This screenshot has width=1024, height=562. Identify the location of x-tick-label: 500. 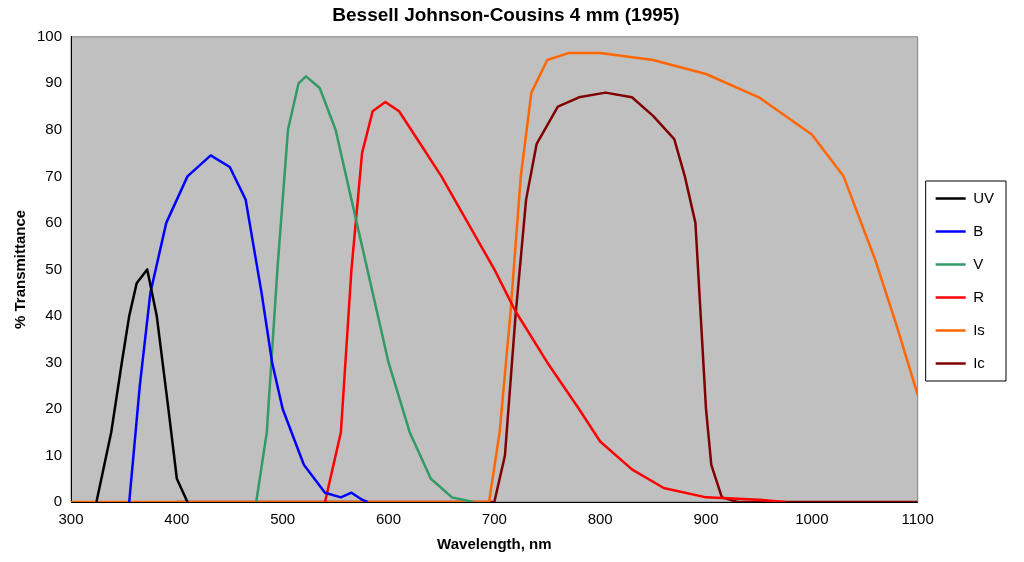
(283, 519).